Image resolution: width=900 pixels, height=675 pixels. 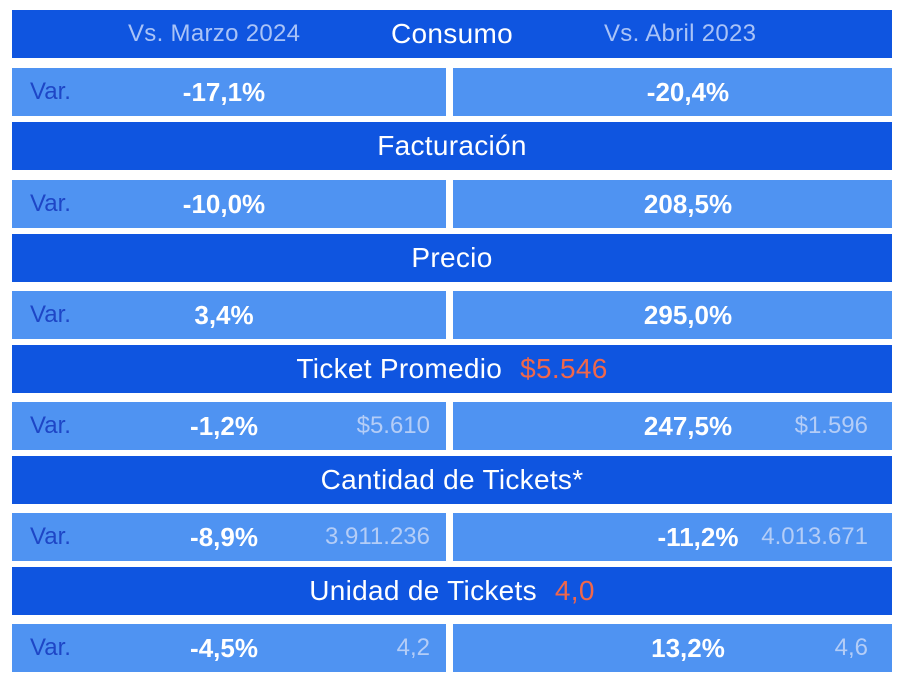 I want to click on variation-cell-left: Var. -1,2% $5.610, so click(x=229, y=426).